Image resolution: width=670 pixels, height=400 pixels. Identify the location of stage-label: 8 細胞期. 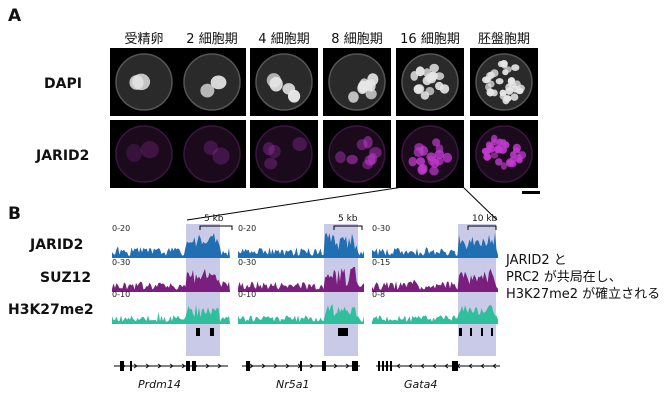
(357, 39).